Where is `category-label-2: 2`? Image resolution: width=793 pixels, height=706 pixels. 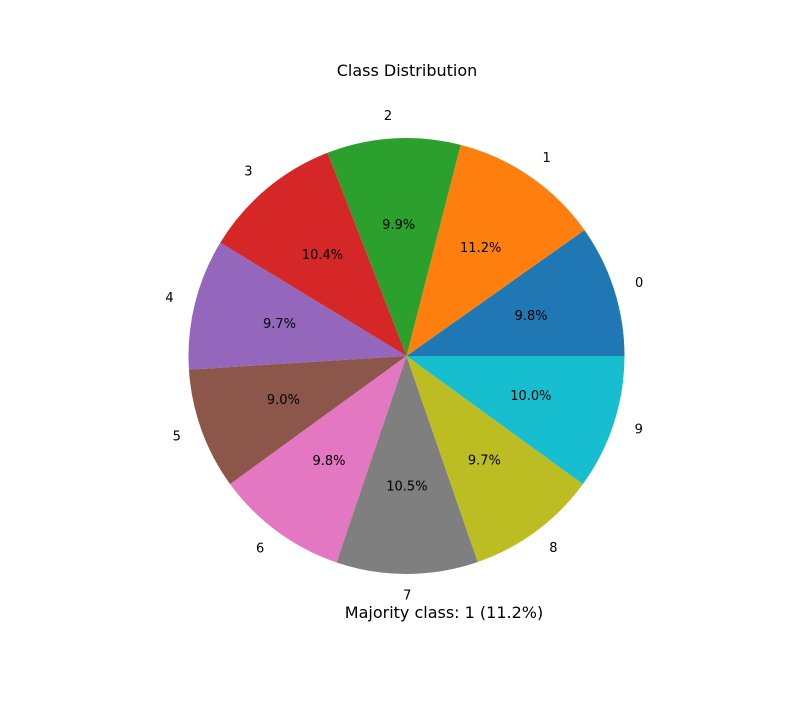 category-label-2: 2 is located at coordinates (388, 116).